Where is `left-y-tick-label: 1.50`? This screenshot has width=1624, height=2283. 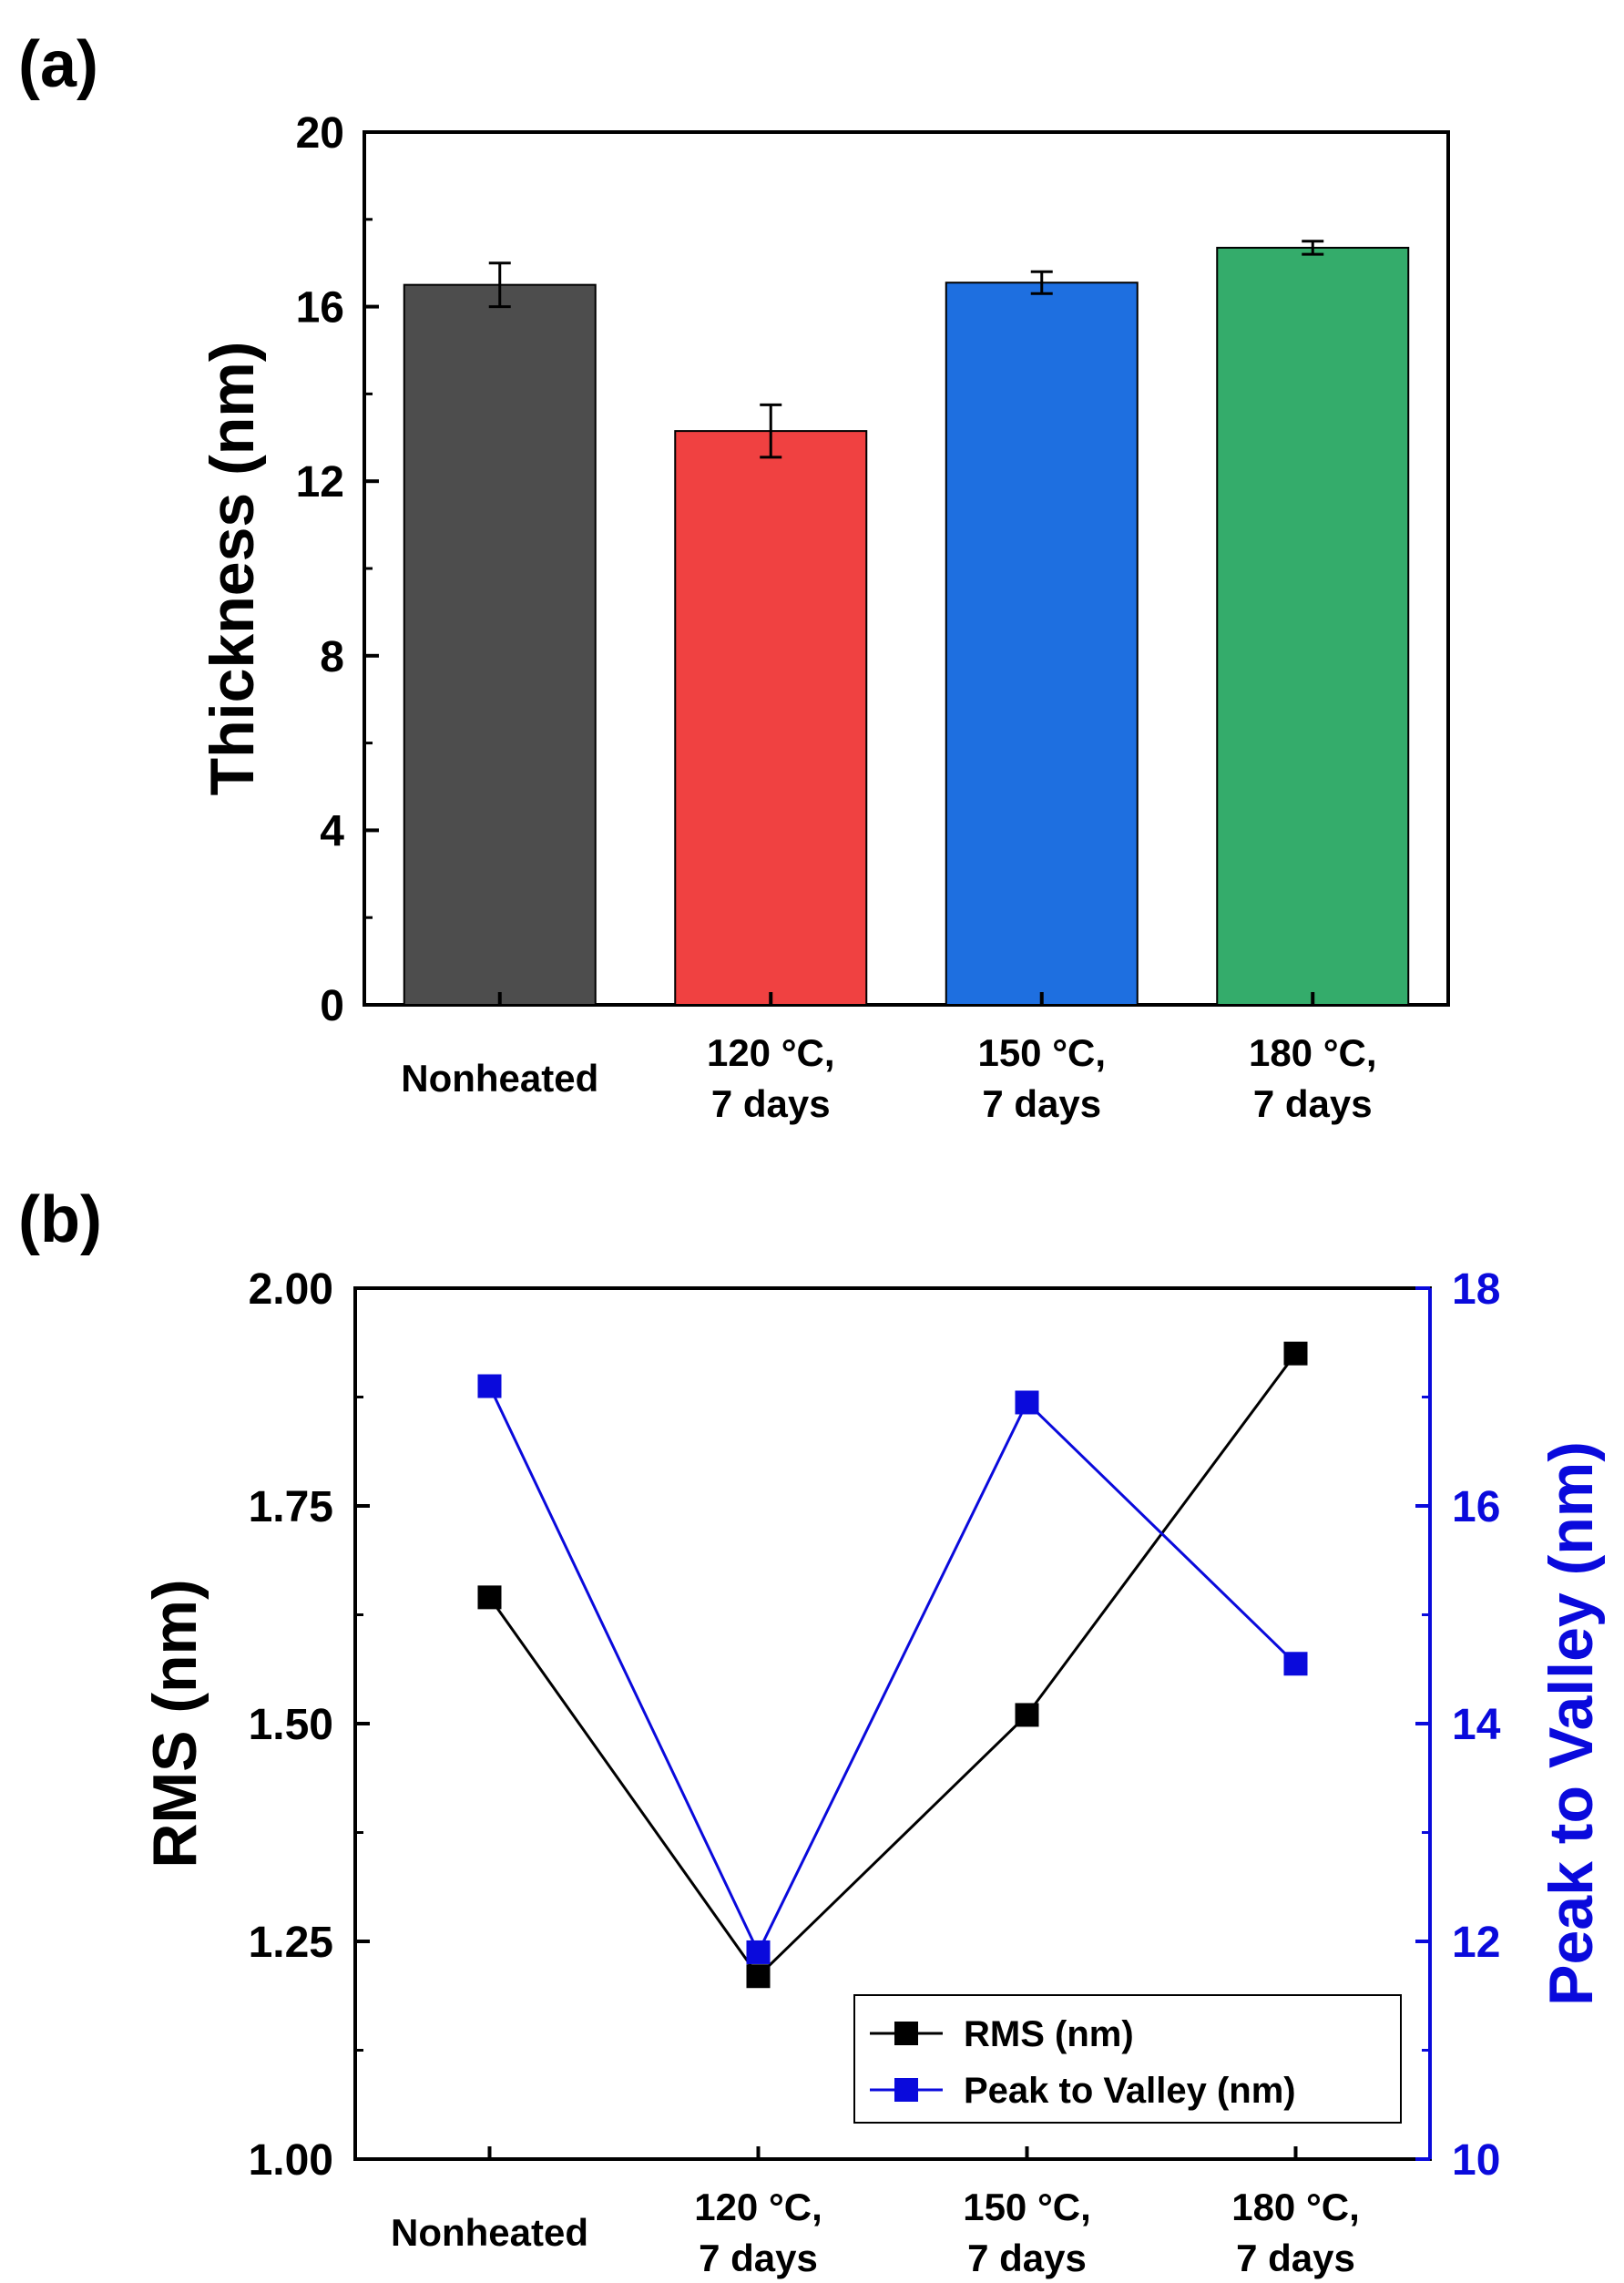
left-y-tick-label: 1.50 is located at coordinates (291, 1725).